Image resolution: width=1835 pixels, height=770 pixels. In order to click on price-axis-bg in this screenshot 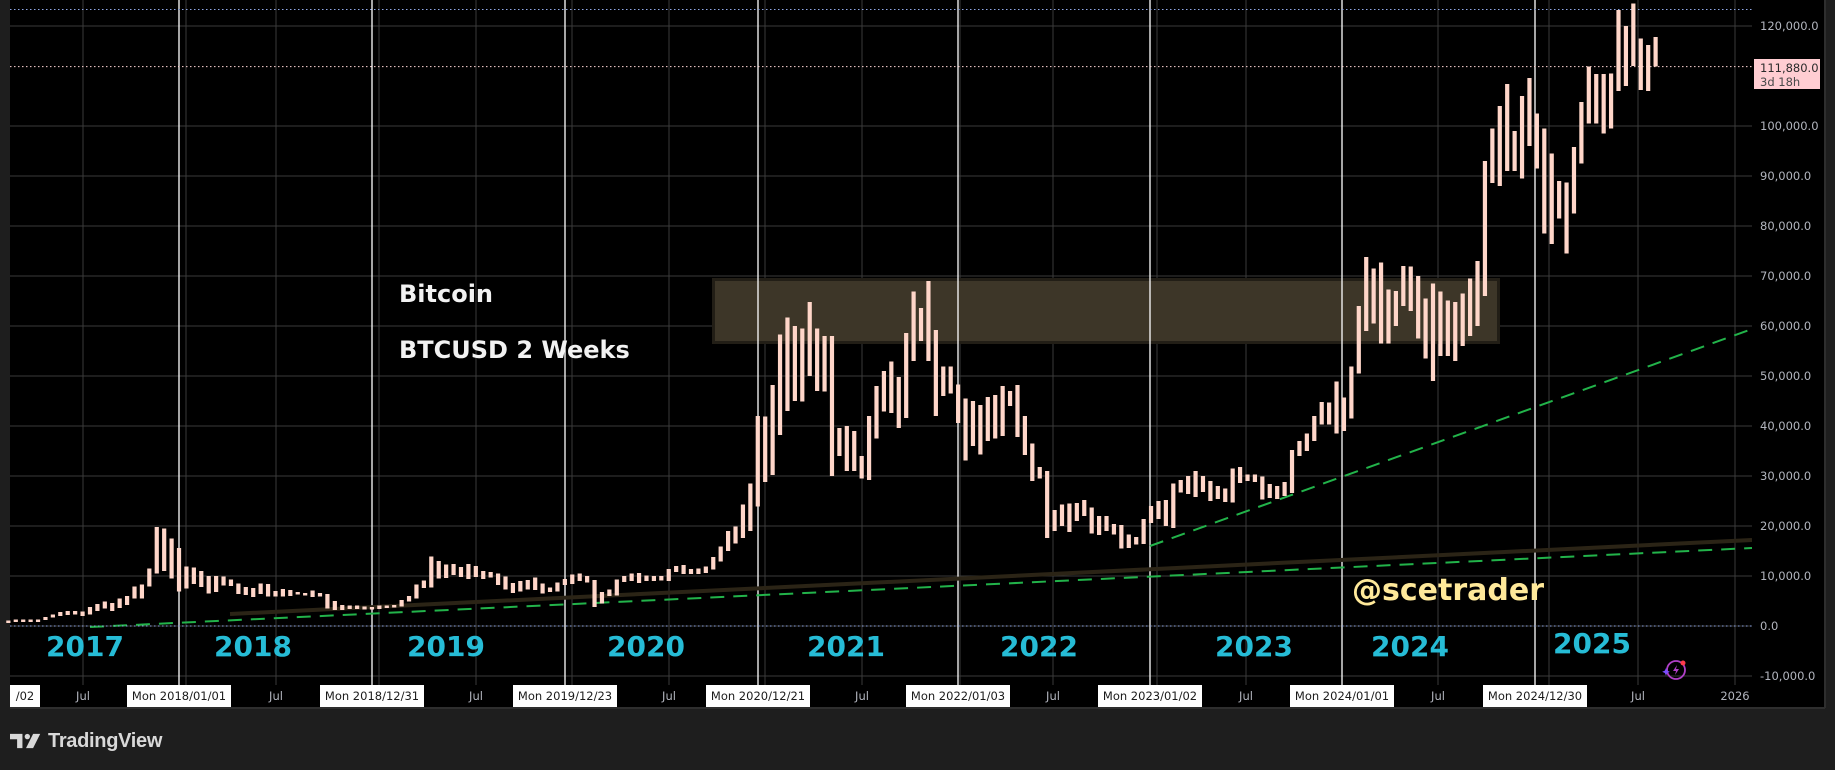, I will do `click(1788, 354)`.